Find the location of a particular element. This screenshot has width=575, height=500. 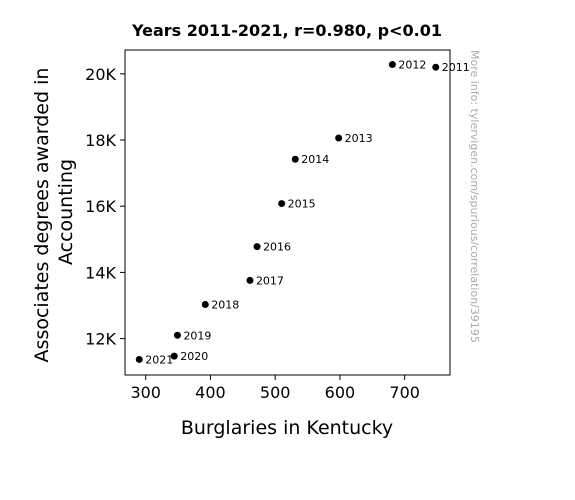

data-point-label: 2014 is located at coordinates (315, 159).